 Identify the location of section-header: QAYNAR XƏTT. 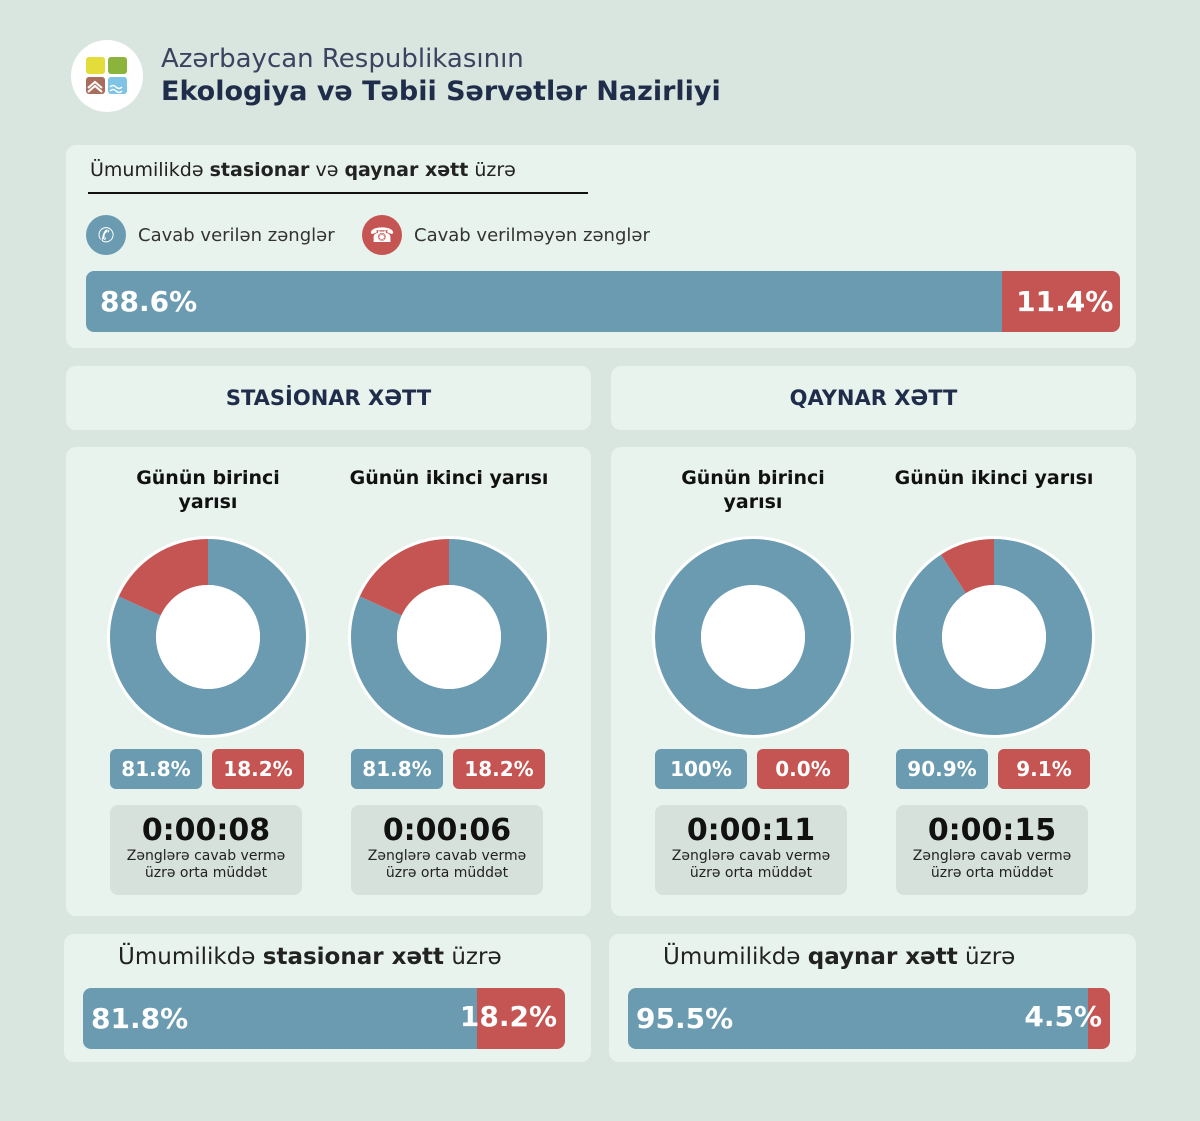
(873, 398).